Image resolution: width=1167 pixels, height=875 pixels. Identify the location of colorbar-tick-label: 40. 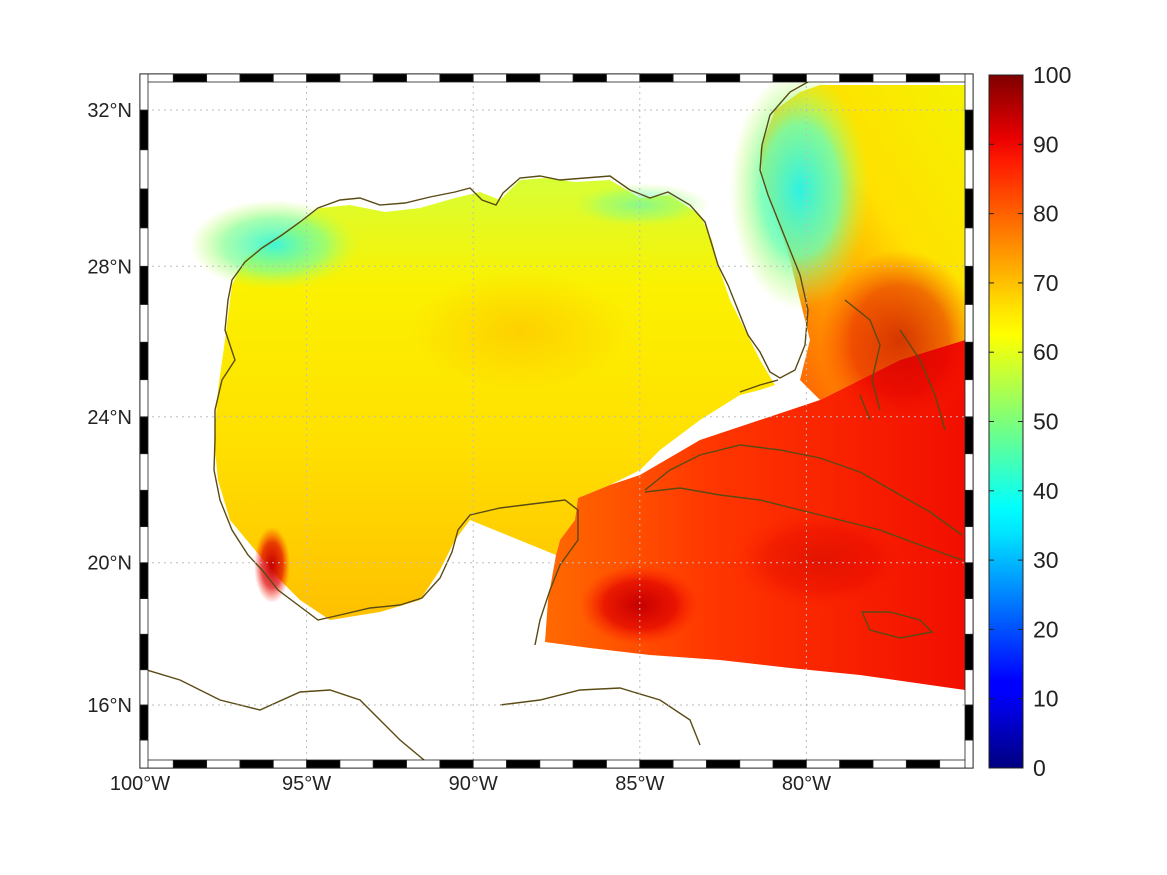
(1046, 491).